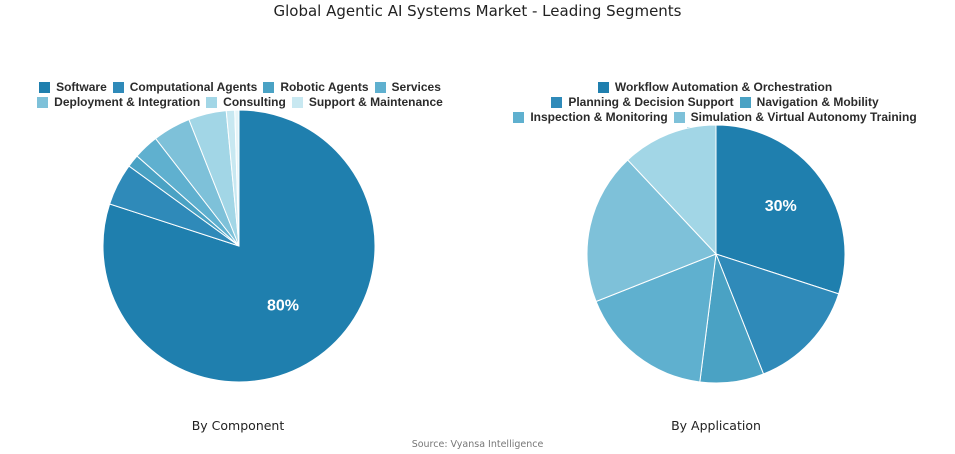 The height and width of the screenshot is (454, 955). I want to click on component-caption: By Component, so click(238, 425).